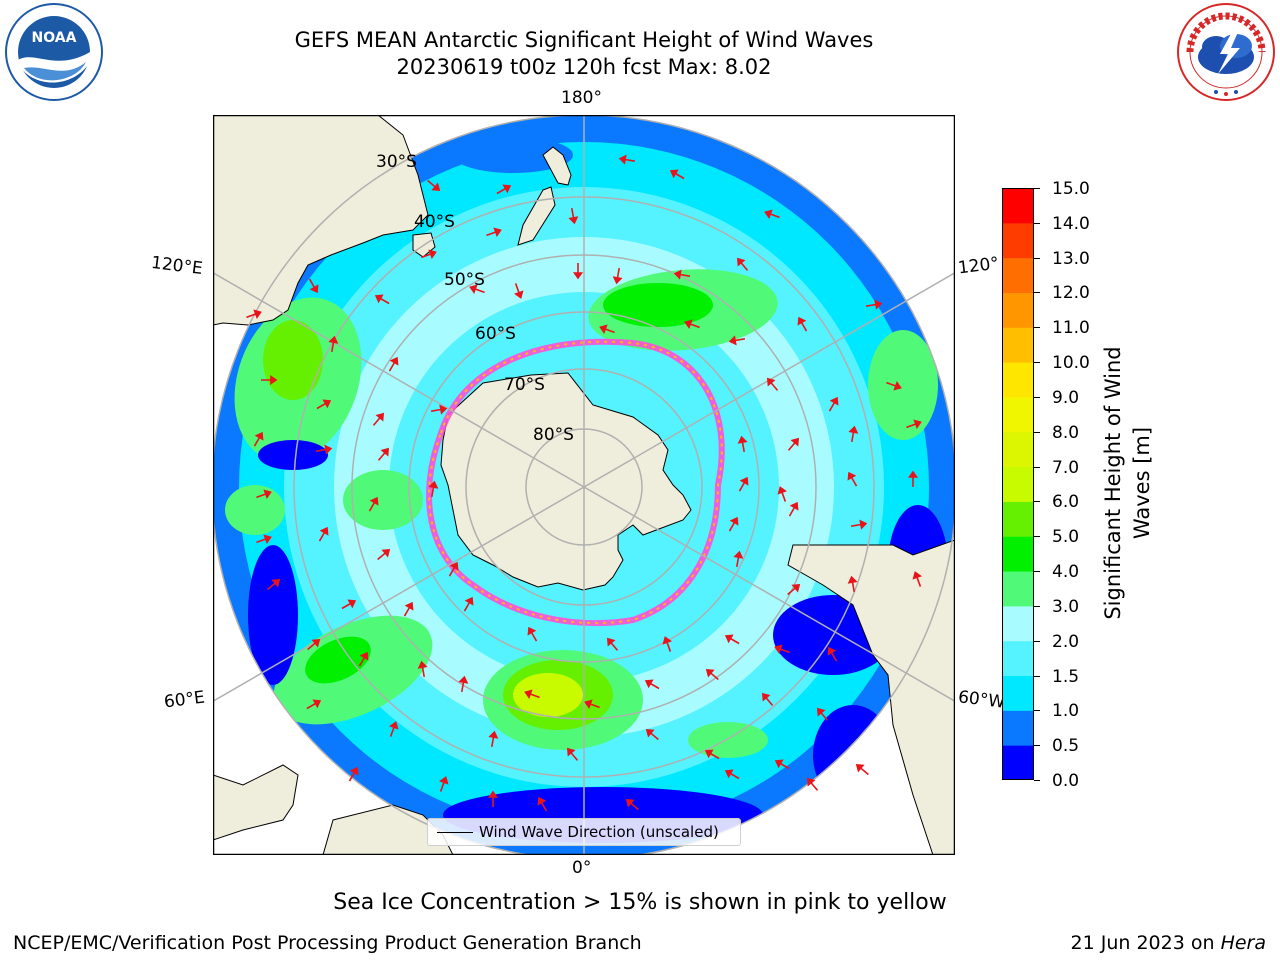  Describe the element at coordinates (1066, 781) in the screenshot. I see `colorbar-tick-label: 0.0` at that location.